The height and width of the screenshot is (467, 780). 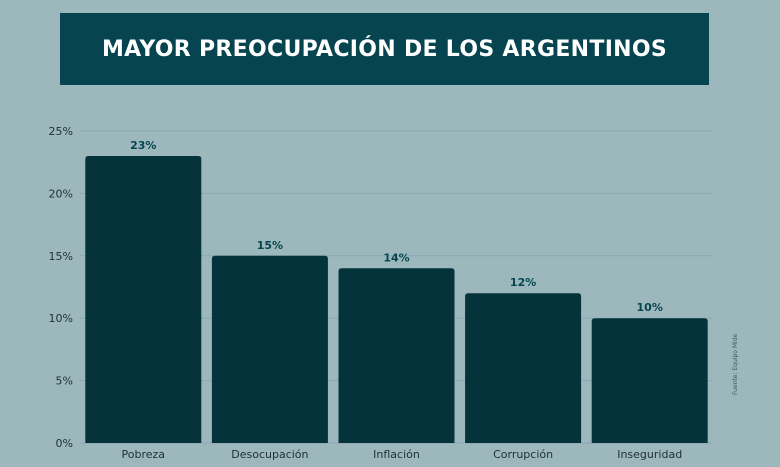 What do you see at coordinates (735, 364) in the screenshot?
I see `source-note: Fuente: Equipo Mide` at bounding box center [735, 364].